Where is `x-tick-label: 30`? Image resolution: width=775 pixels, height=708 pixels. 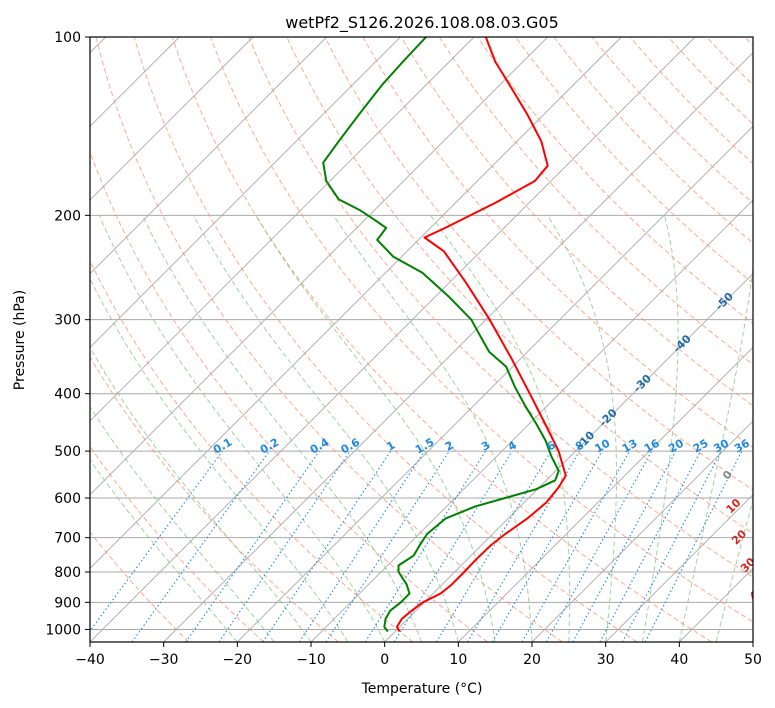
x-tick-label: 30 is located at coordinates (606, 660).